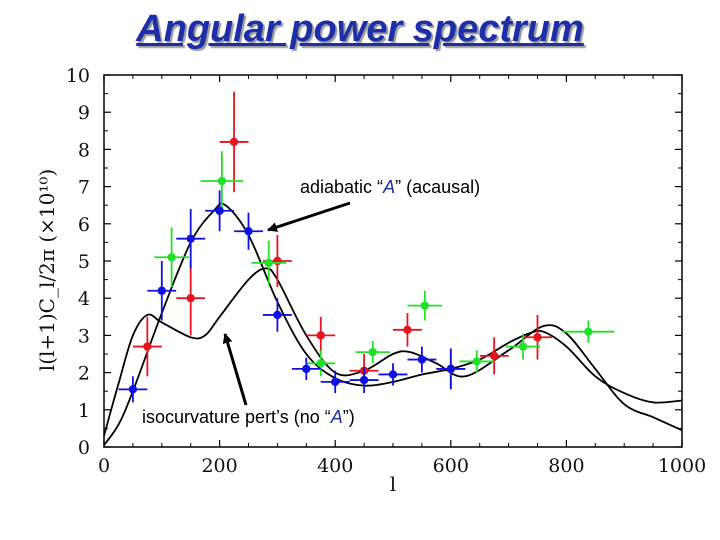 Image resolution: width=720 pixels, height=540 pixels. What do you see at coordinates (393, 484) in the screenshot?
I see `x-axis-title: l` at bounding box center [393, 484].